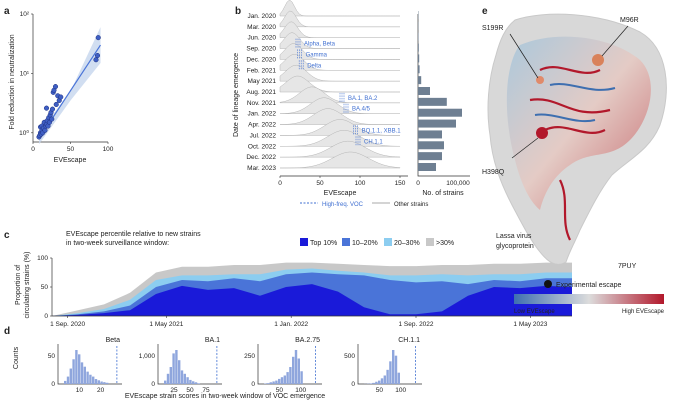 The image size is (685, 401). I want to click on panel-b-date-label: Oct. 2022, so click(262, 146).